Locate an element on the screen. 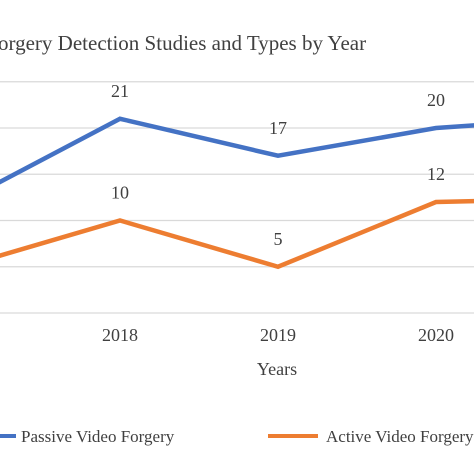 The width and height of the screenshot is (474, 474). x-axis-ticks: 2018 2019 2020 is located at coordinates (278, 335).